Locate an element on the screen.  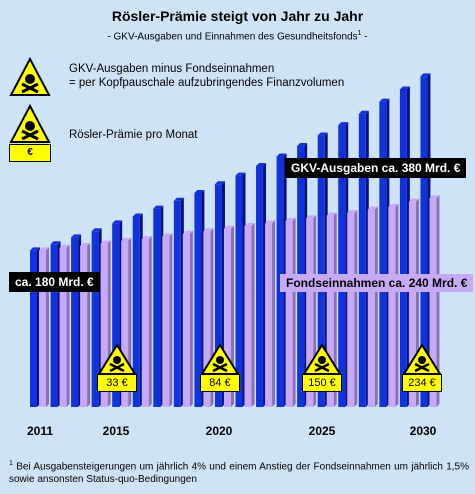
x-tick-label: 2030 is located at coordinates (423, 431).